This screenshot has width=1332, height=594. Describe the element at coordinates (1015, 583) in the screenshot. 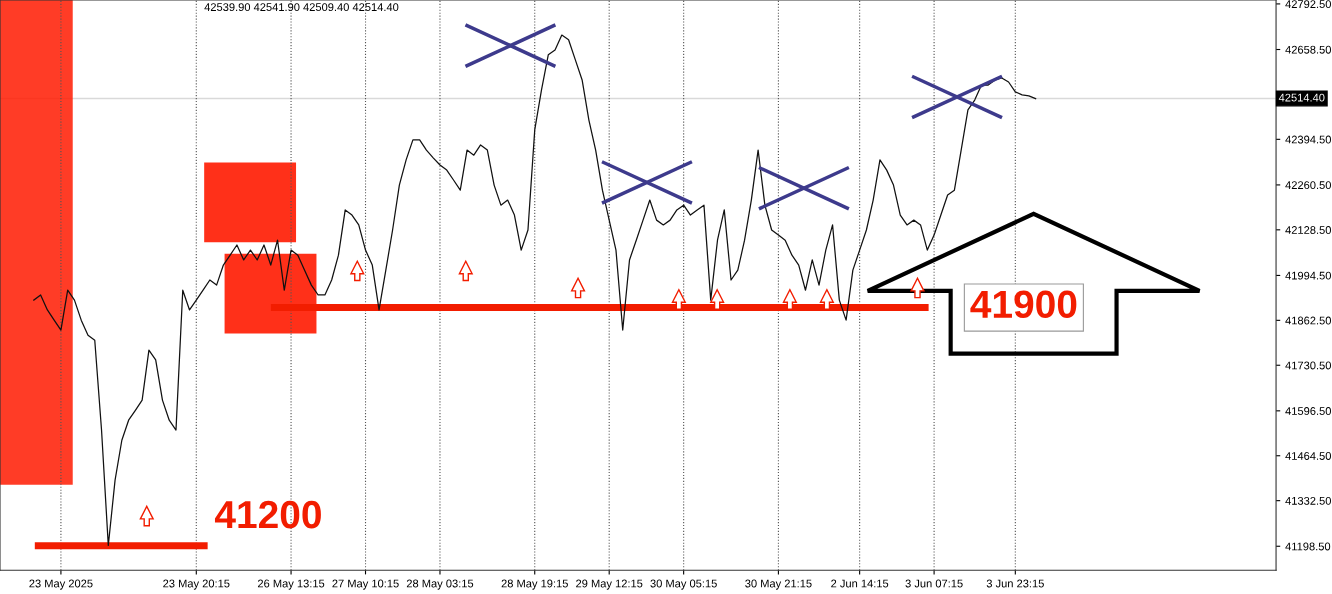

I see `x-tick-label: 3 Jun 23:15` at that location.